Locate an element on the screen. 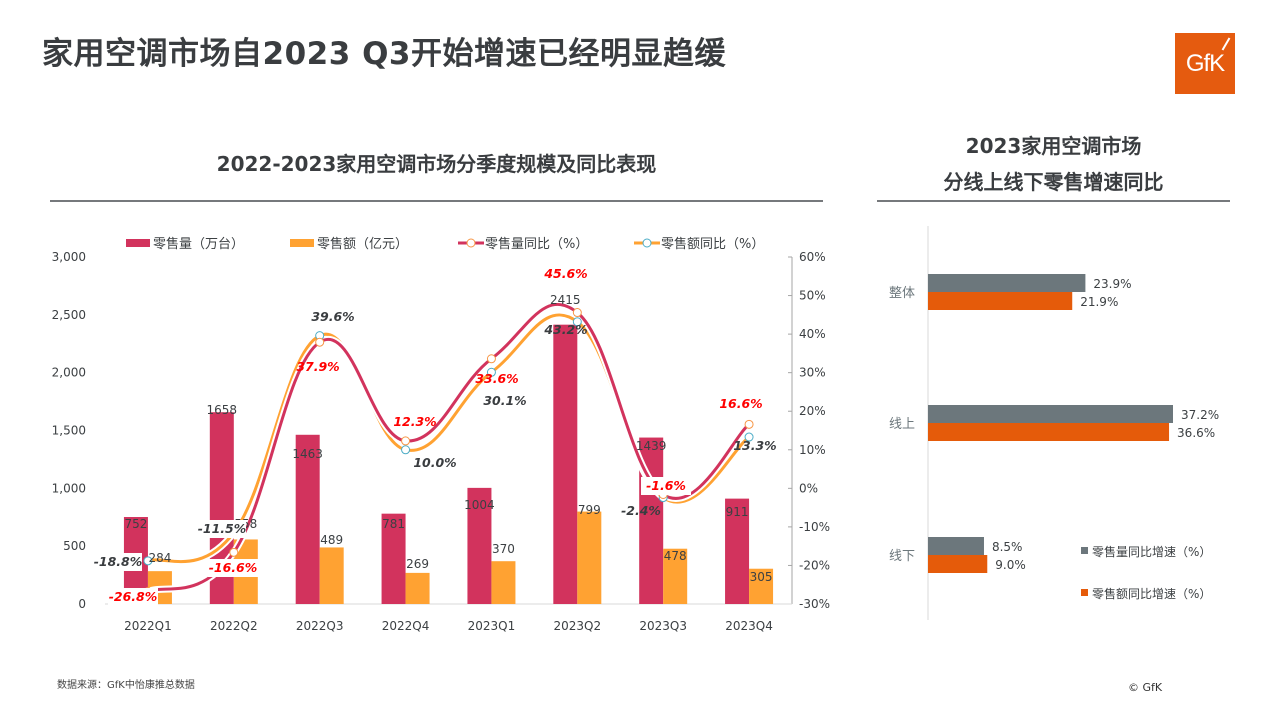 This screenshot has width=1270, height=714. volume-data-label: 1004 is located at coordinates (479, 505).